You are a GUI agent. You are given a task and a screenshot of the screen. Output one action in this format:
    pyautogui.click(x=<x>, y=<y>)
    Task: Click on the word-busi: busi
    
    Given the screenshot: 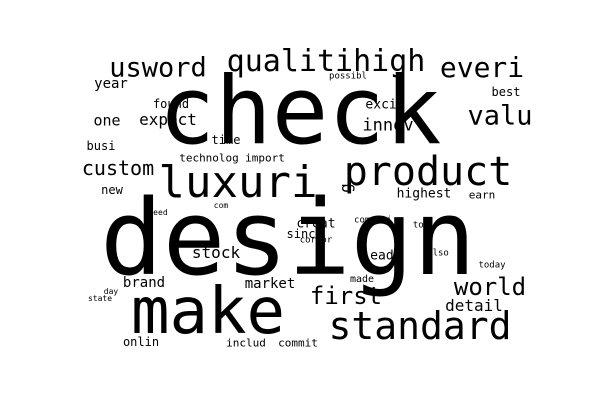 What is the action you would take?
    pyautogui.click(x=101, y=146)
    